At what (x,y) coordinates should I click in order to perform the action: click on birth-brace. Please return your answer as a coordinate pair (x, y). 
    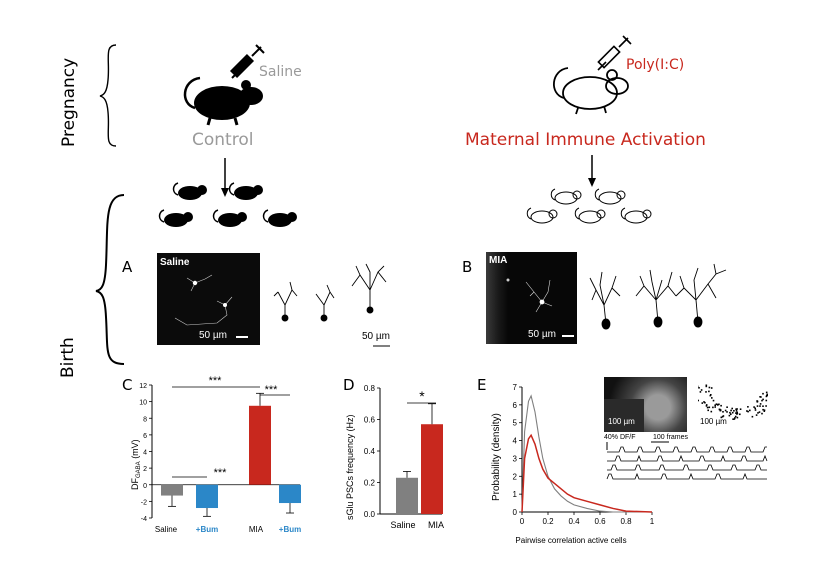
    Looking at the image, I should click on (110, 279).